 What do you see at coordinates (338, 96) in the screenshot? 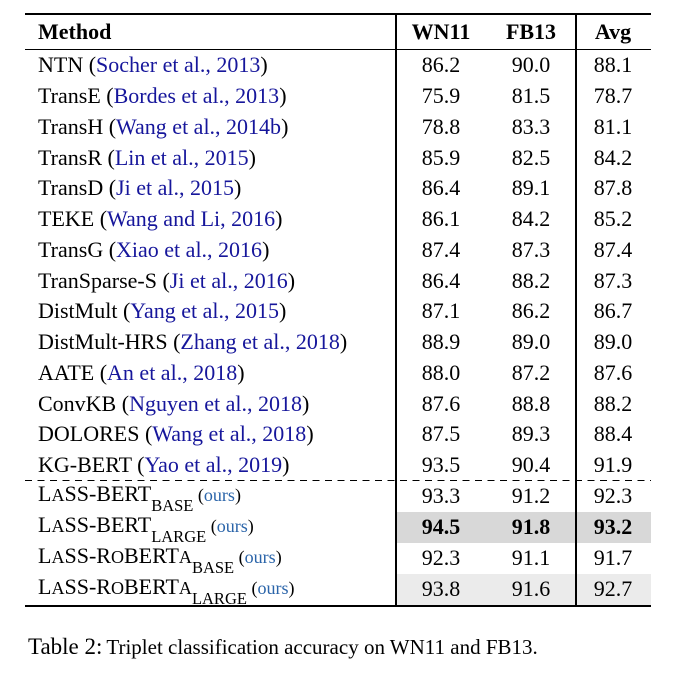
I see `table-row: TransE (Bordes et al., 2013) 75.9 81.5 78.7` at bounding box center [338, 96].